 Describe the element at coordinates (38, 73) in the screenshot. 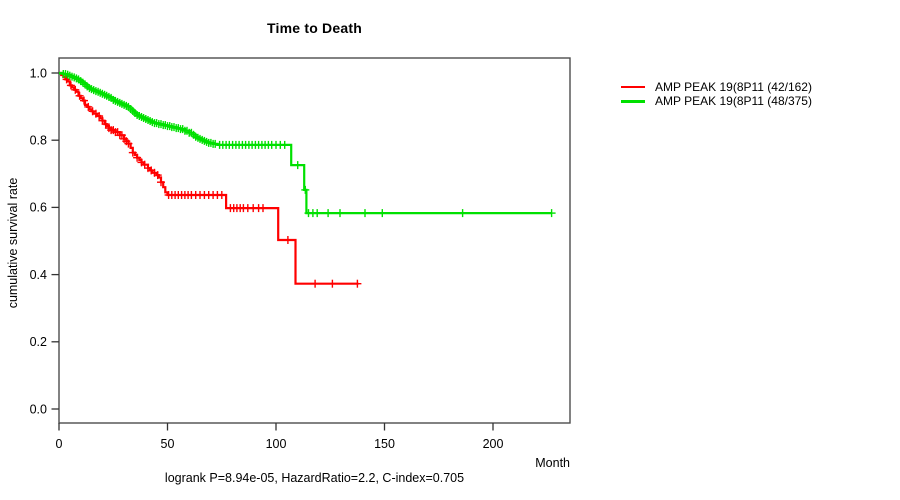

I see `y-tick-label: 1.0` at that location.